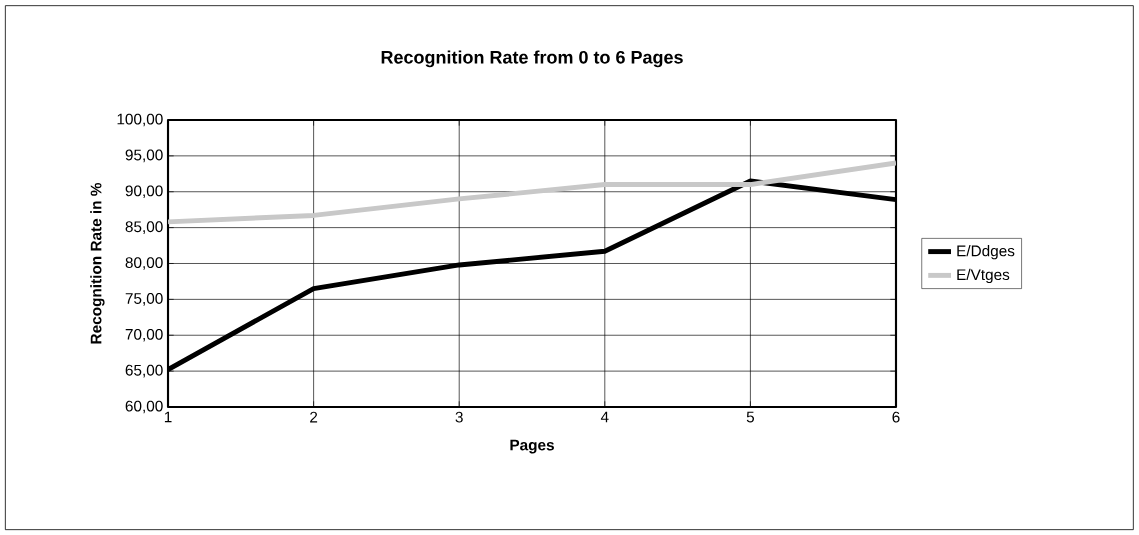 The width and height of the screenshot is (1139, 535). What do you see at coordinates (750, 417) in the screenshot?
I see `x-tick-label: 5` at bounding box center [750, 417].